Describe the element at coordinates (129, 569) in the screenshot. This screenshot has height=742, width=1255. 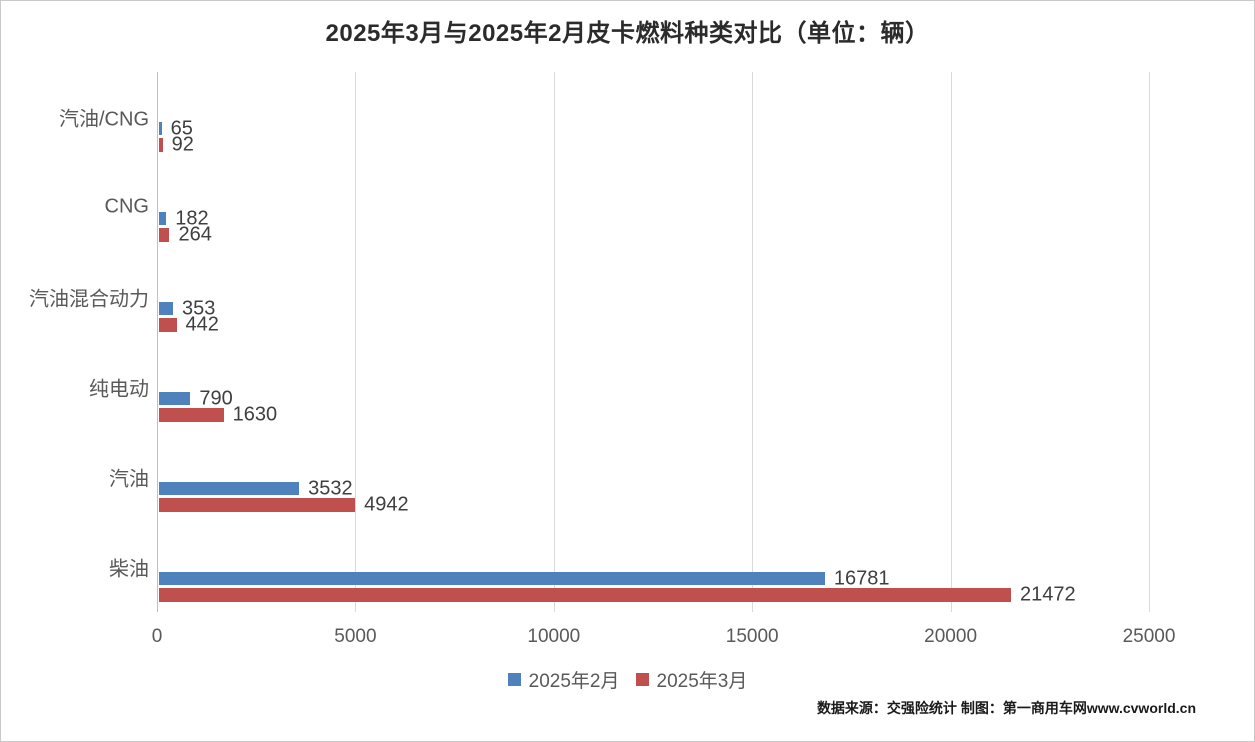
I see `category-label: 柴油` at that location.